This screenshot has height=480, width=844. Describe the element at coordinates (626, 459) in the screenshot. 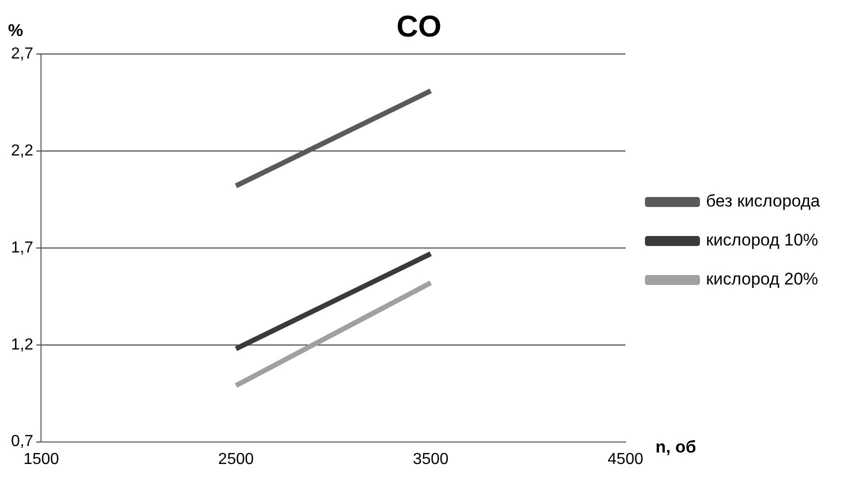

I see `x-tick-label: 4500` at that location.